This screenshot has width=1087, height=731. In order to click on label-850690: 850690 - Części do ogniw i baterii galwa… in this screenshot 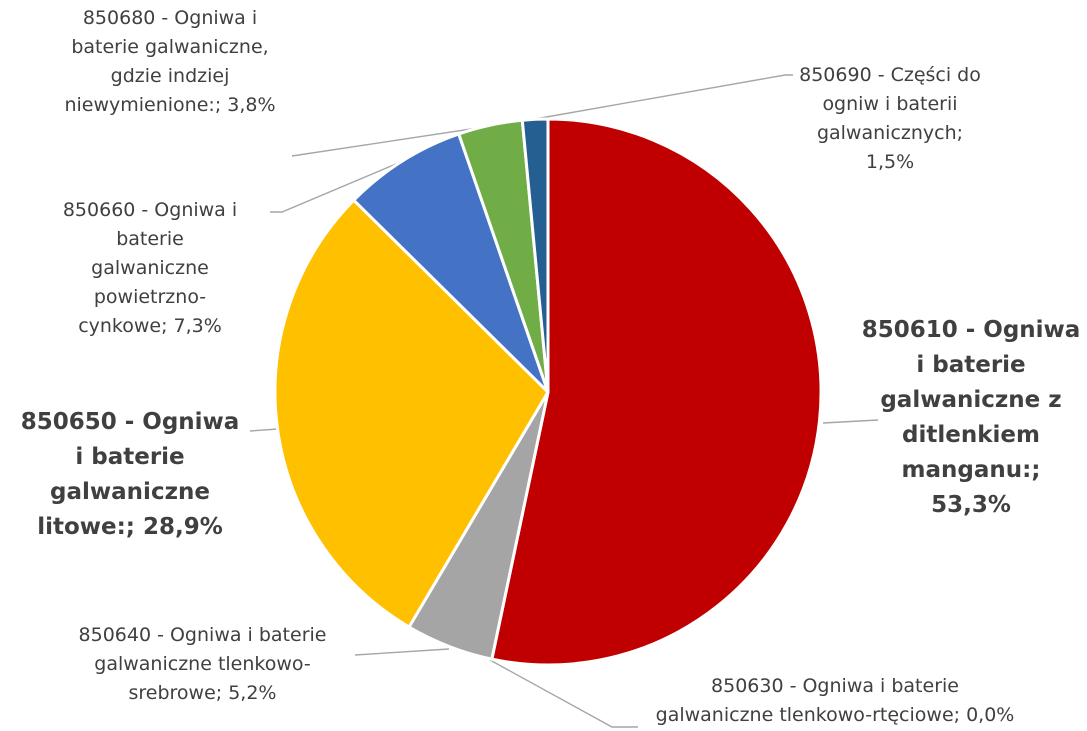, I will do `click(890, 118)`.